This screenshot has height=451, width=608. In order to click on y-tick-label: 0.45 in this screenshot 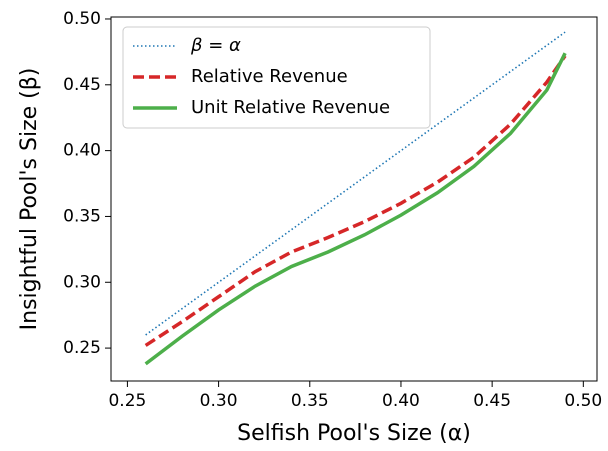, I will do `click(82, 85)`.